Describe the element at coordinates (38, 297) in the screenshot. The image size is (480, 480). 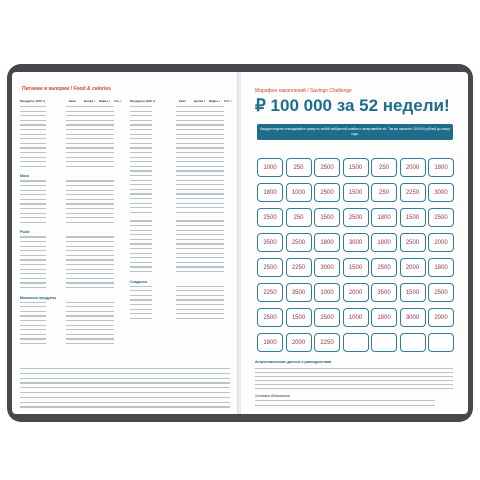
I see `section-heading: Молочные продукты` at that location.